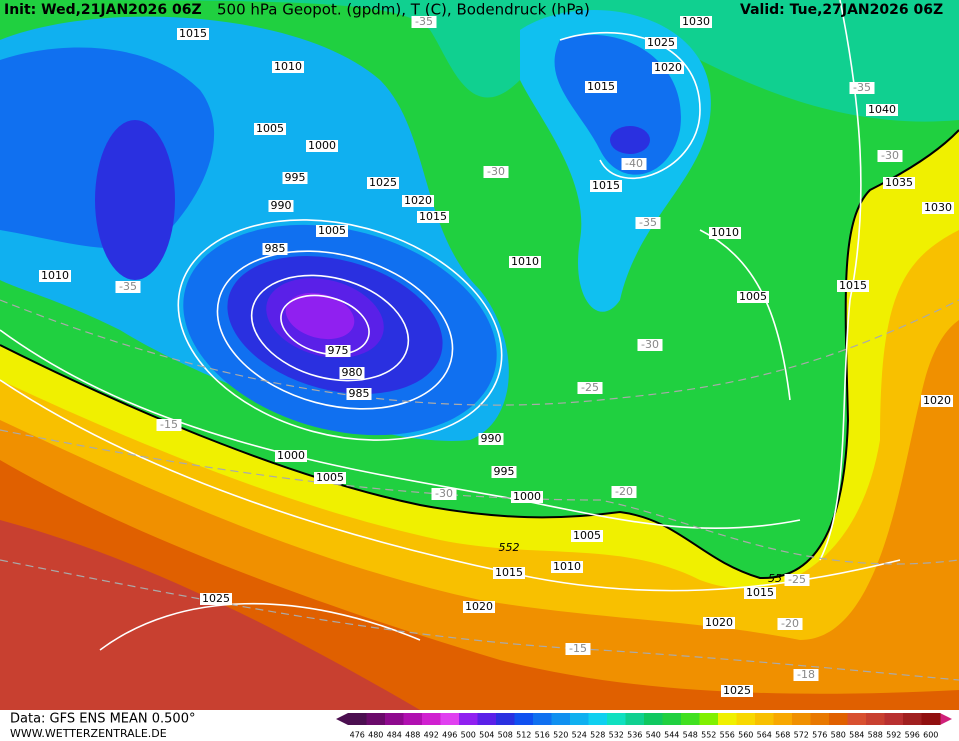 This screenshot has height=741, width=959. Describe the element at coordinates (930, 735) in the screenshot. I see `colorbar-label: 600` at that location.